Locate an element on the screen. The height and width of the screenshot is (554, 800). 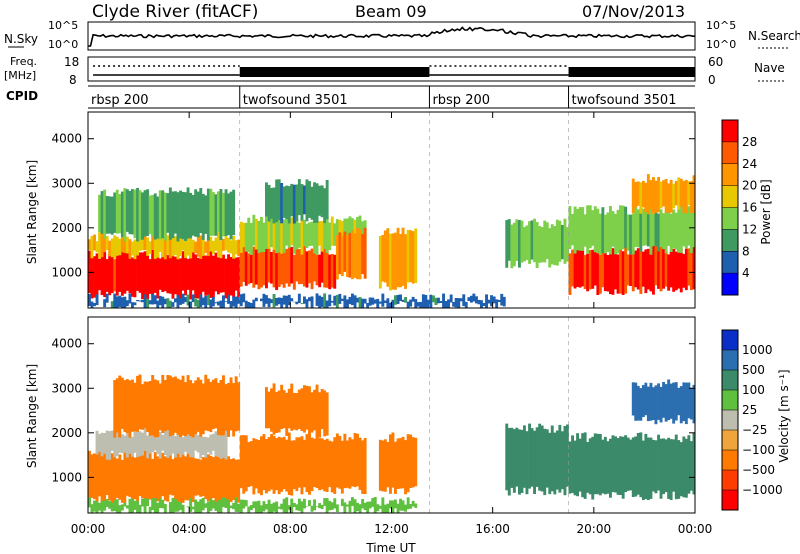
colorbar-tick-label: 24 is located at coordinates (749, 164).